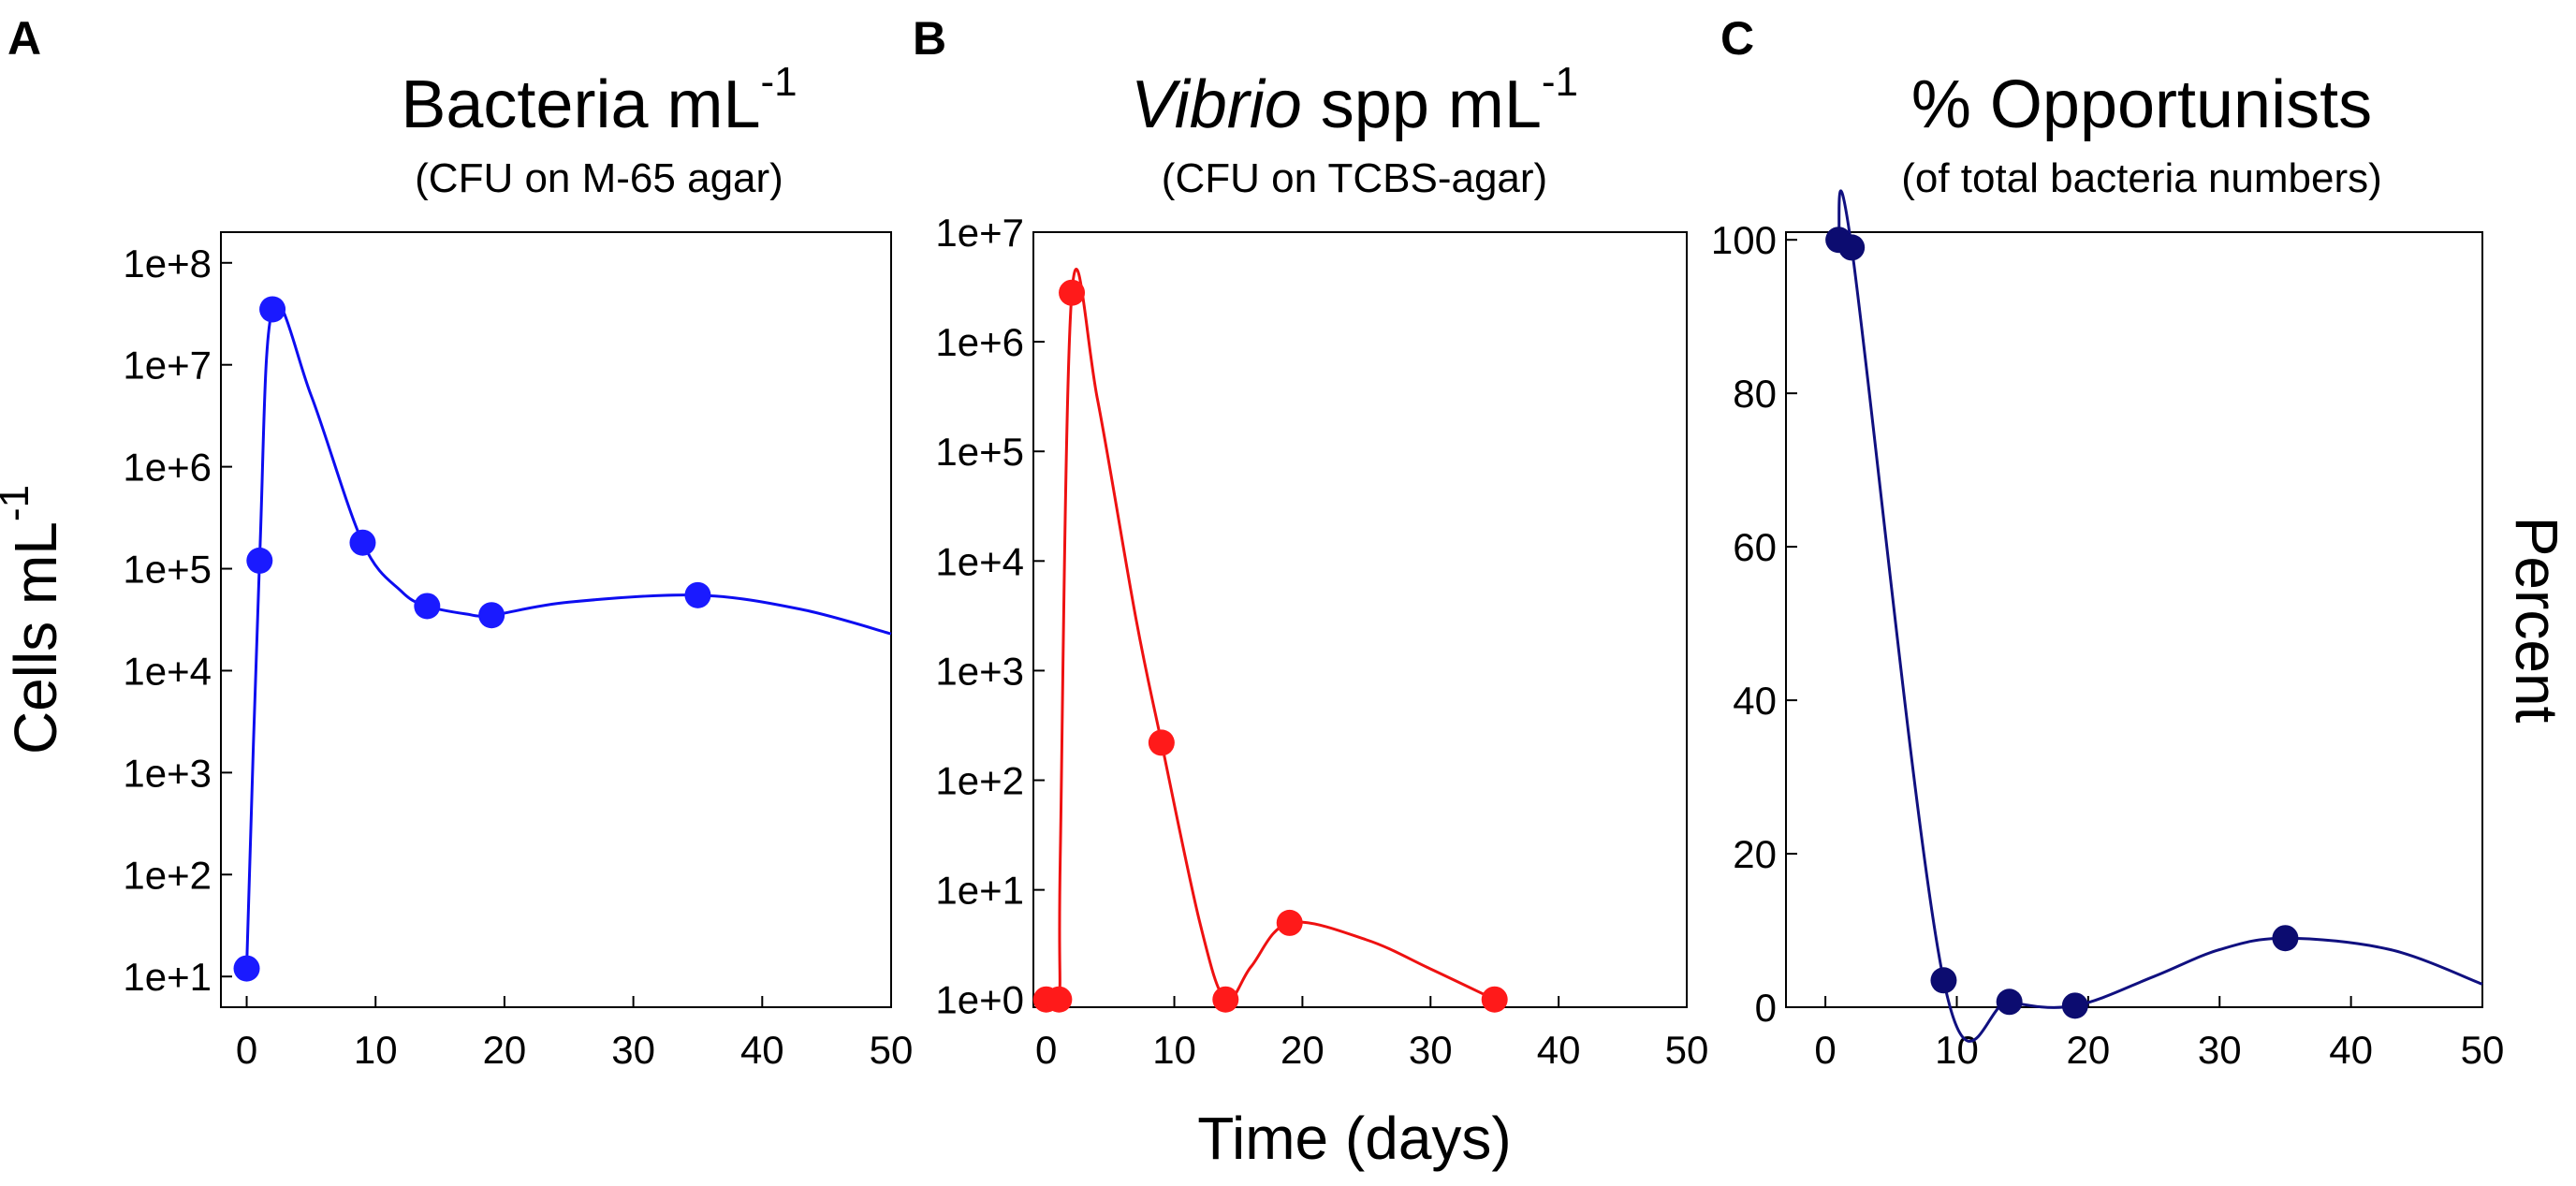  Describe the element at coordinates (599, 178) in the screenshot. I see `panel-a-subtitle: (CFU on M-65 agar)` at that location.